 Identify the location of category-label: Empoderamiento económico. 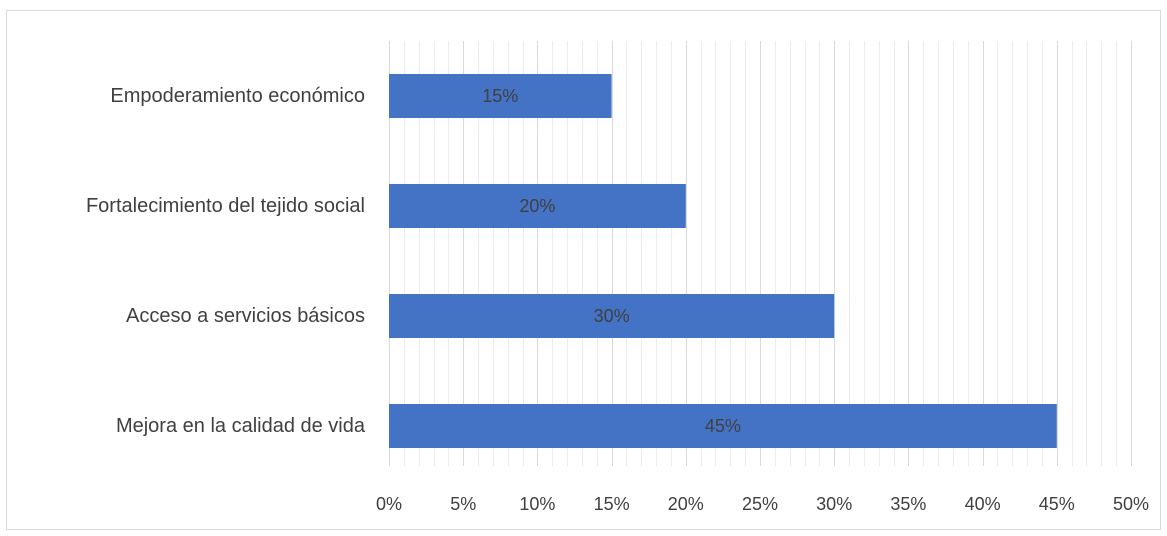
(237, 96).